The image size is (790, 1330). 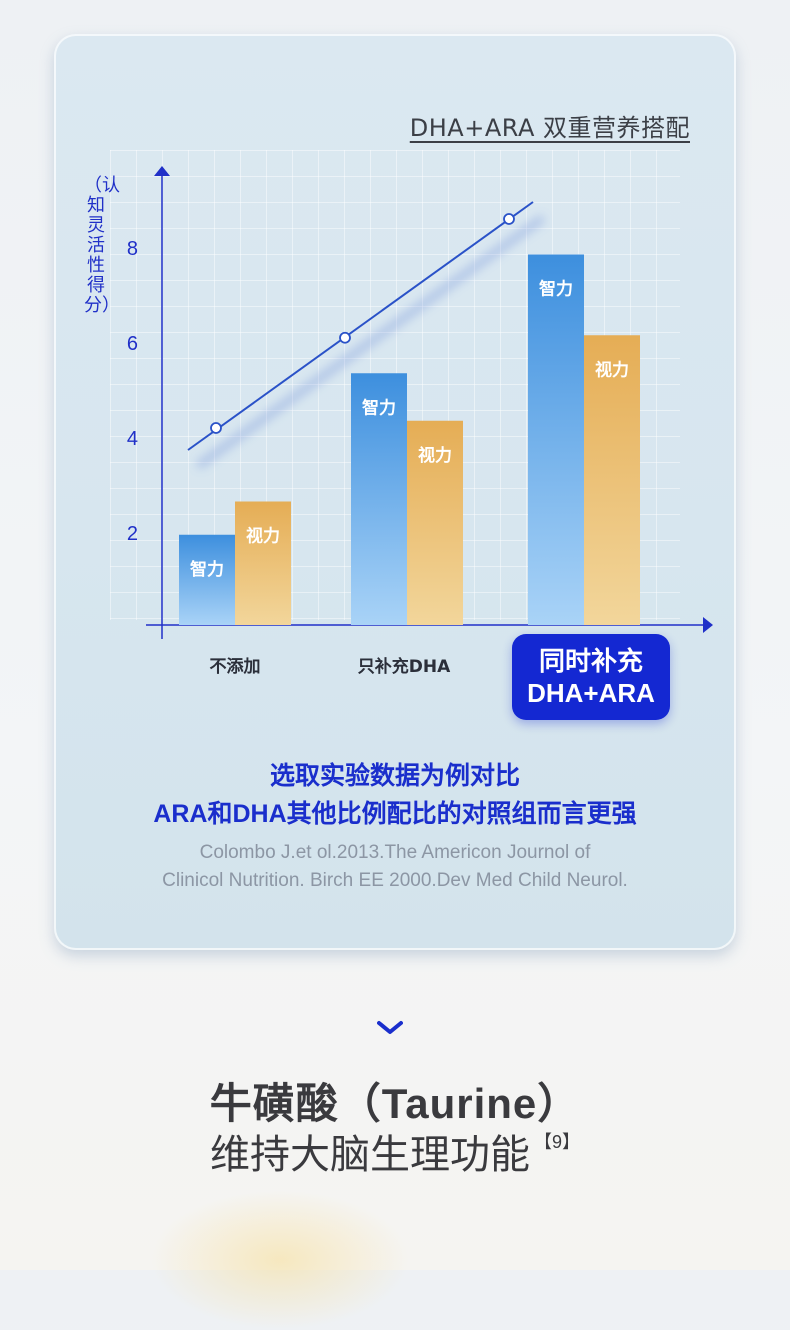 What do you see at coordinates (235, 666) in the screenshot?
I see `x-category-label: 不添加` at bounding box center [235, 666].